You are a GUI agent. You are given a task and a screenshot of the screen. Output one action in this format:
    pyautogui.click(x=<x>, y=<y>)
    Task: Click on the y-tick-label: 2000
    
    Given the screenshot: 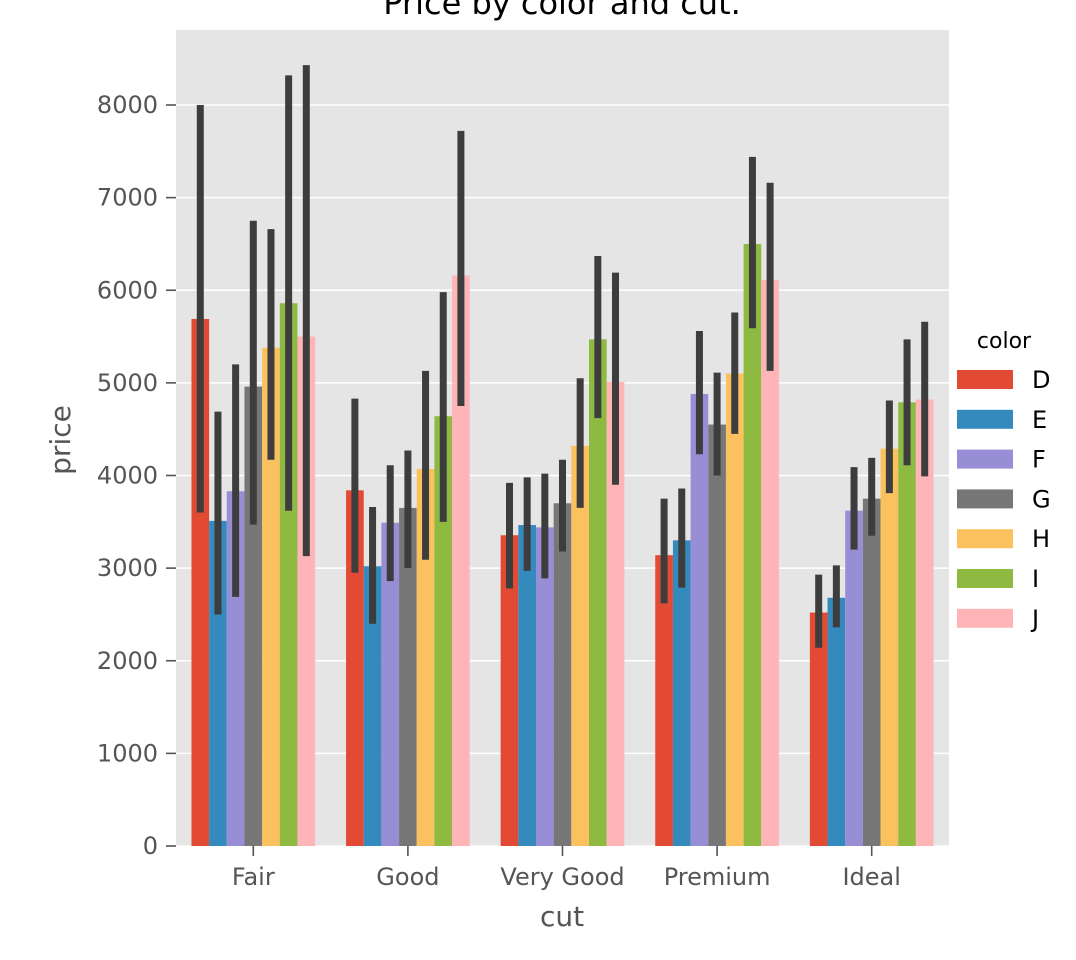 What is the action you would take?
    pyautogui.click(x=127, y=661)
    